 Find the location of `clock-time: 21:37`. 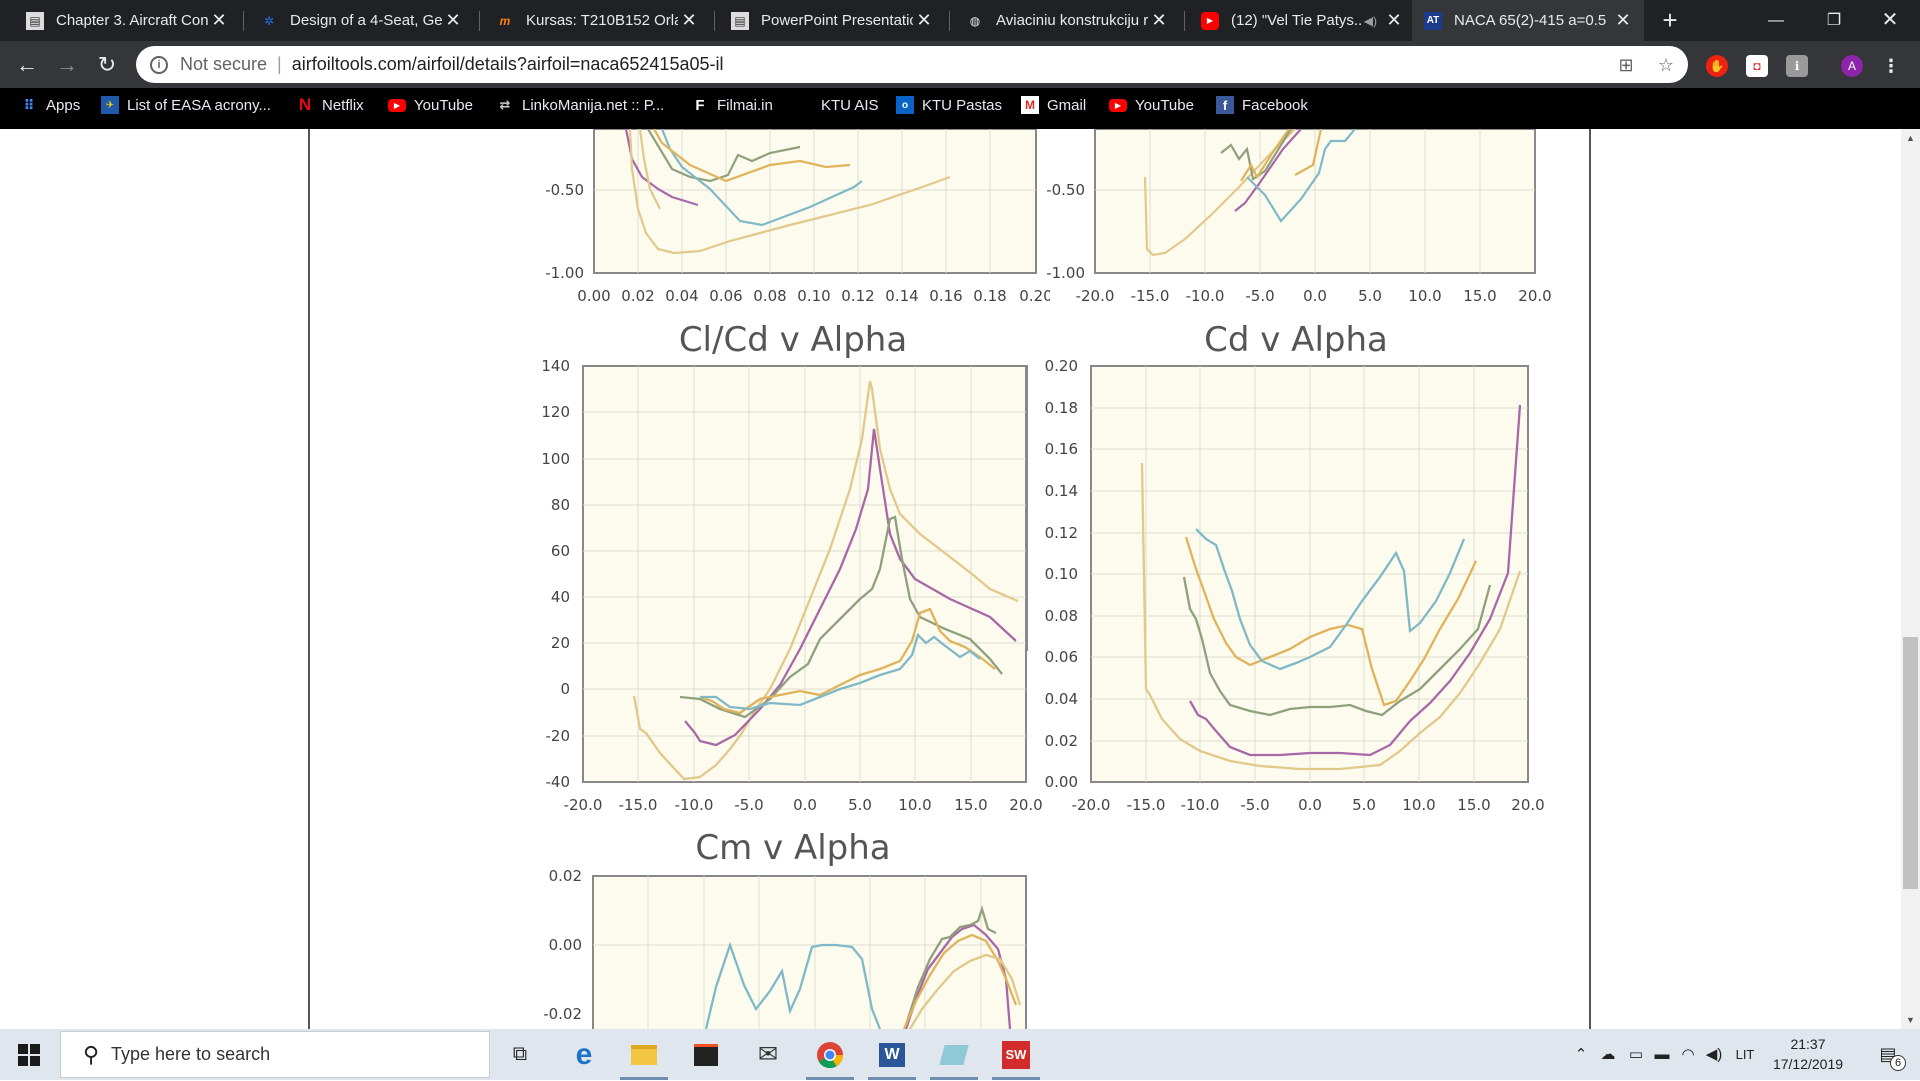

clock-time: 21:37 is located at coordinates (1808, 1044).